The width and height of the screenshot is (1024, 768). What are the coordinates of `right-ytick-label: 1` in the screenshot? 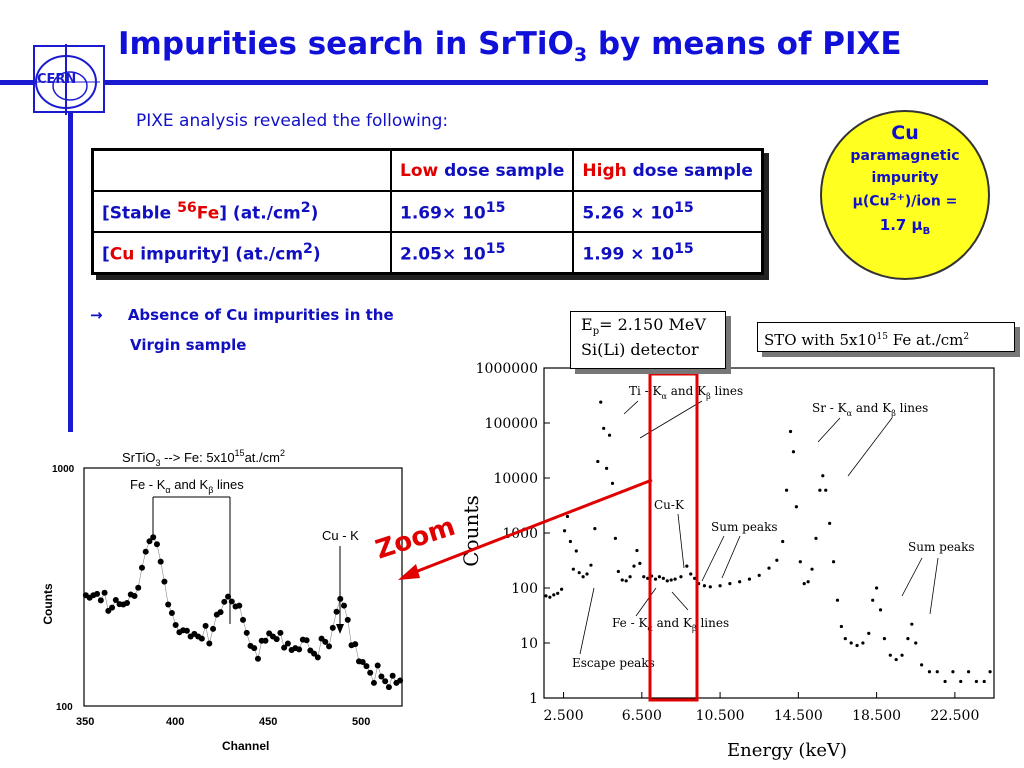 It's located at (533, 699).